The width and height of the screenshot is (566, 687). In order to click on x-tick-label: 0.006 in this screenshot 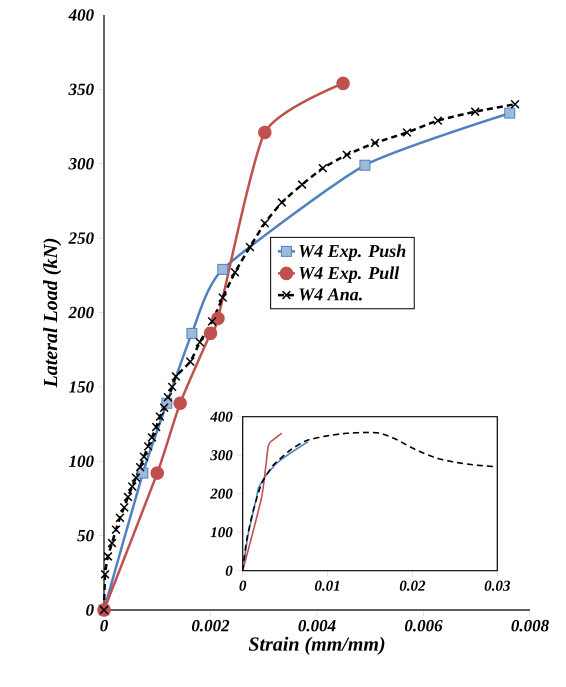, I will do `click(423, 626)`.